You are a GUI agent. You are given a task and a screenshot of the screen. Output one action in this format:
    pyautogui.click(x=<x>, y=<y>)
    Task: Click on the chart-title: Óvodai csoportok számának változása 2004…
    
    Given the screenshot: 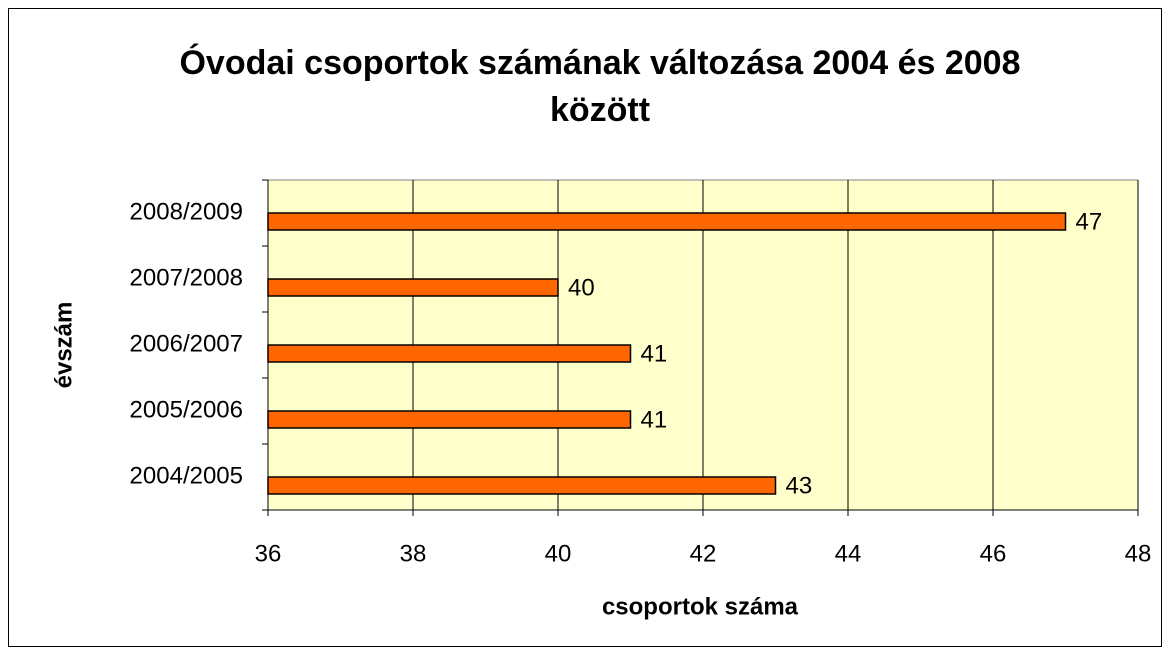 What is the action you would take?
    pyautogui.click(x=600, y=86)
    